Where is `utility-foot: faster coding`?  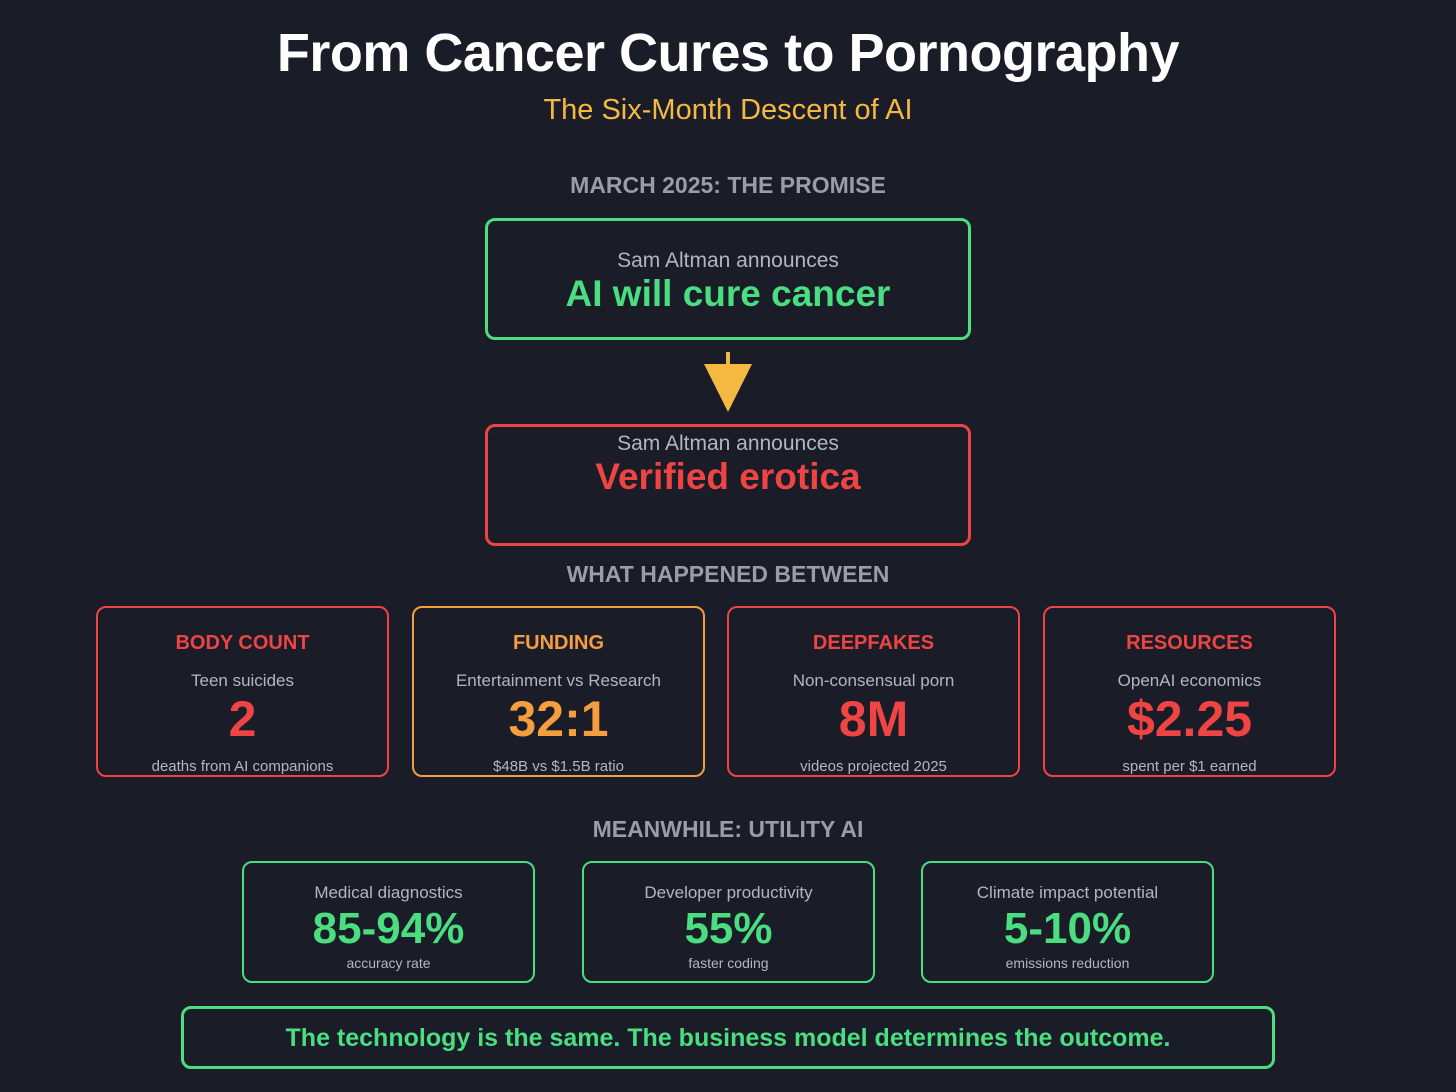
utility-foot: faster coding is located at coordinates (728, 963).